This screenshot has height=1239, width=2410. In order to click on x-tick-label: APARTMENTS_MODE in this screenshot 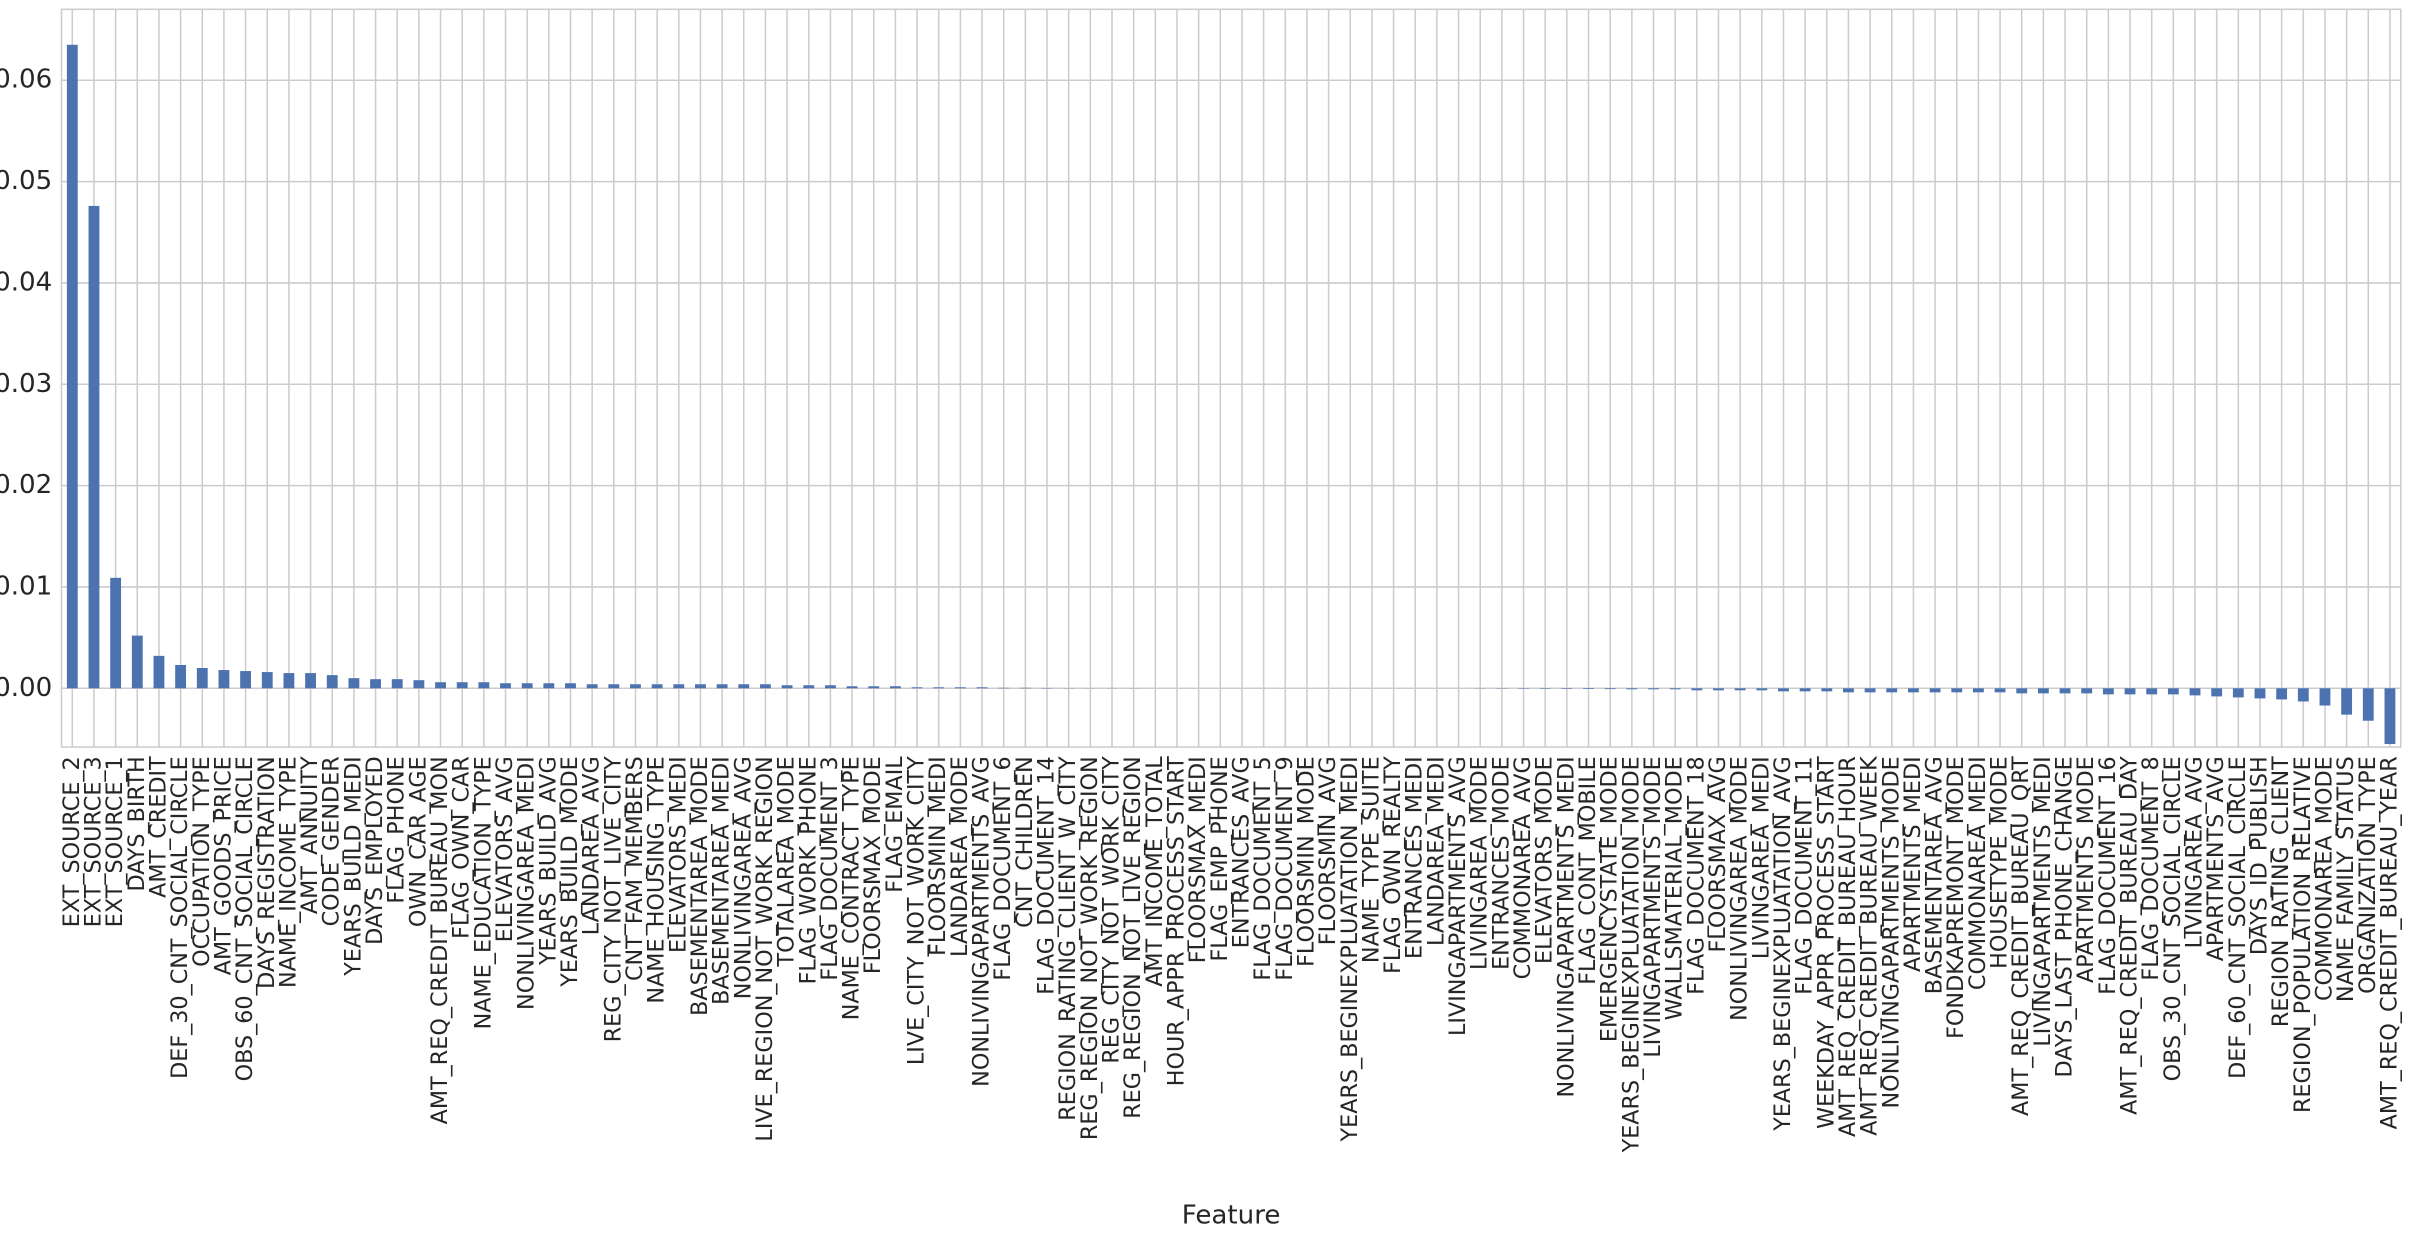, I will do `click(2086, 869)`.